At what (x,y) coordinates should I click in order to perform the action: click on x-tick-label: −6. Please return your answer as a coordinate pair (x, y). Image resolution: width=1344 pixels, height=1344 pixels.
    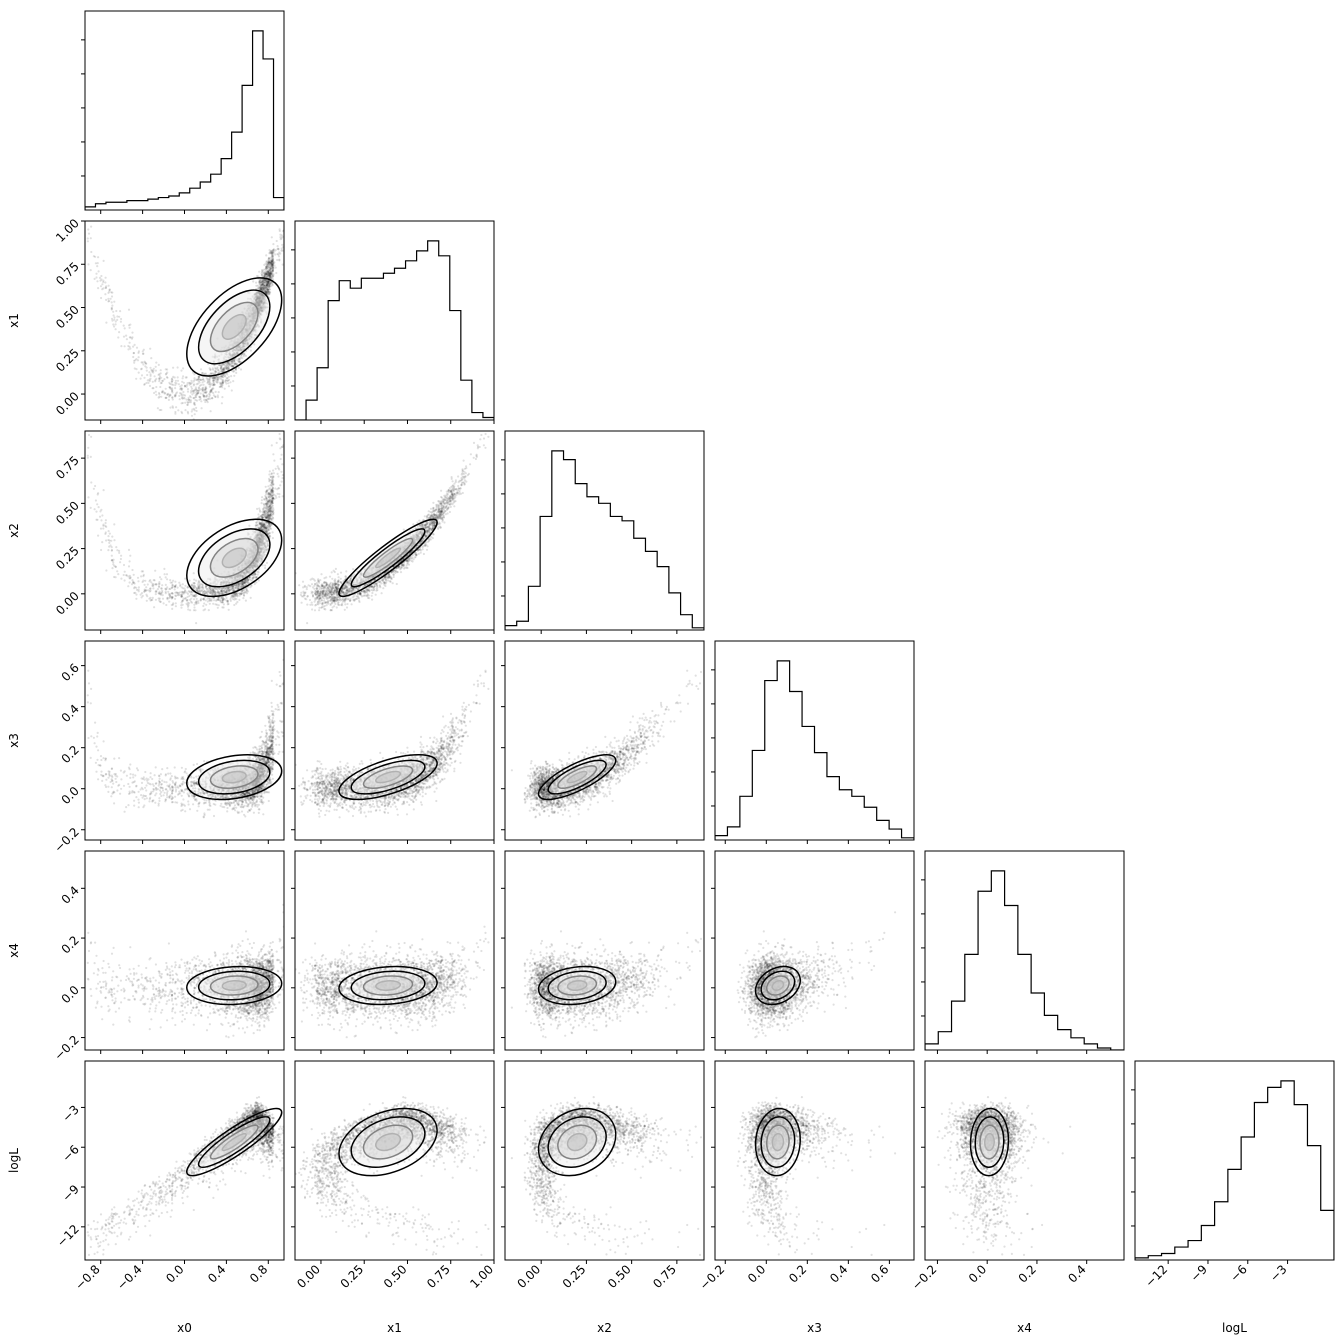
    Looking at the image, I should click on (1238, 1273).